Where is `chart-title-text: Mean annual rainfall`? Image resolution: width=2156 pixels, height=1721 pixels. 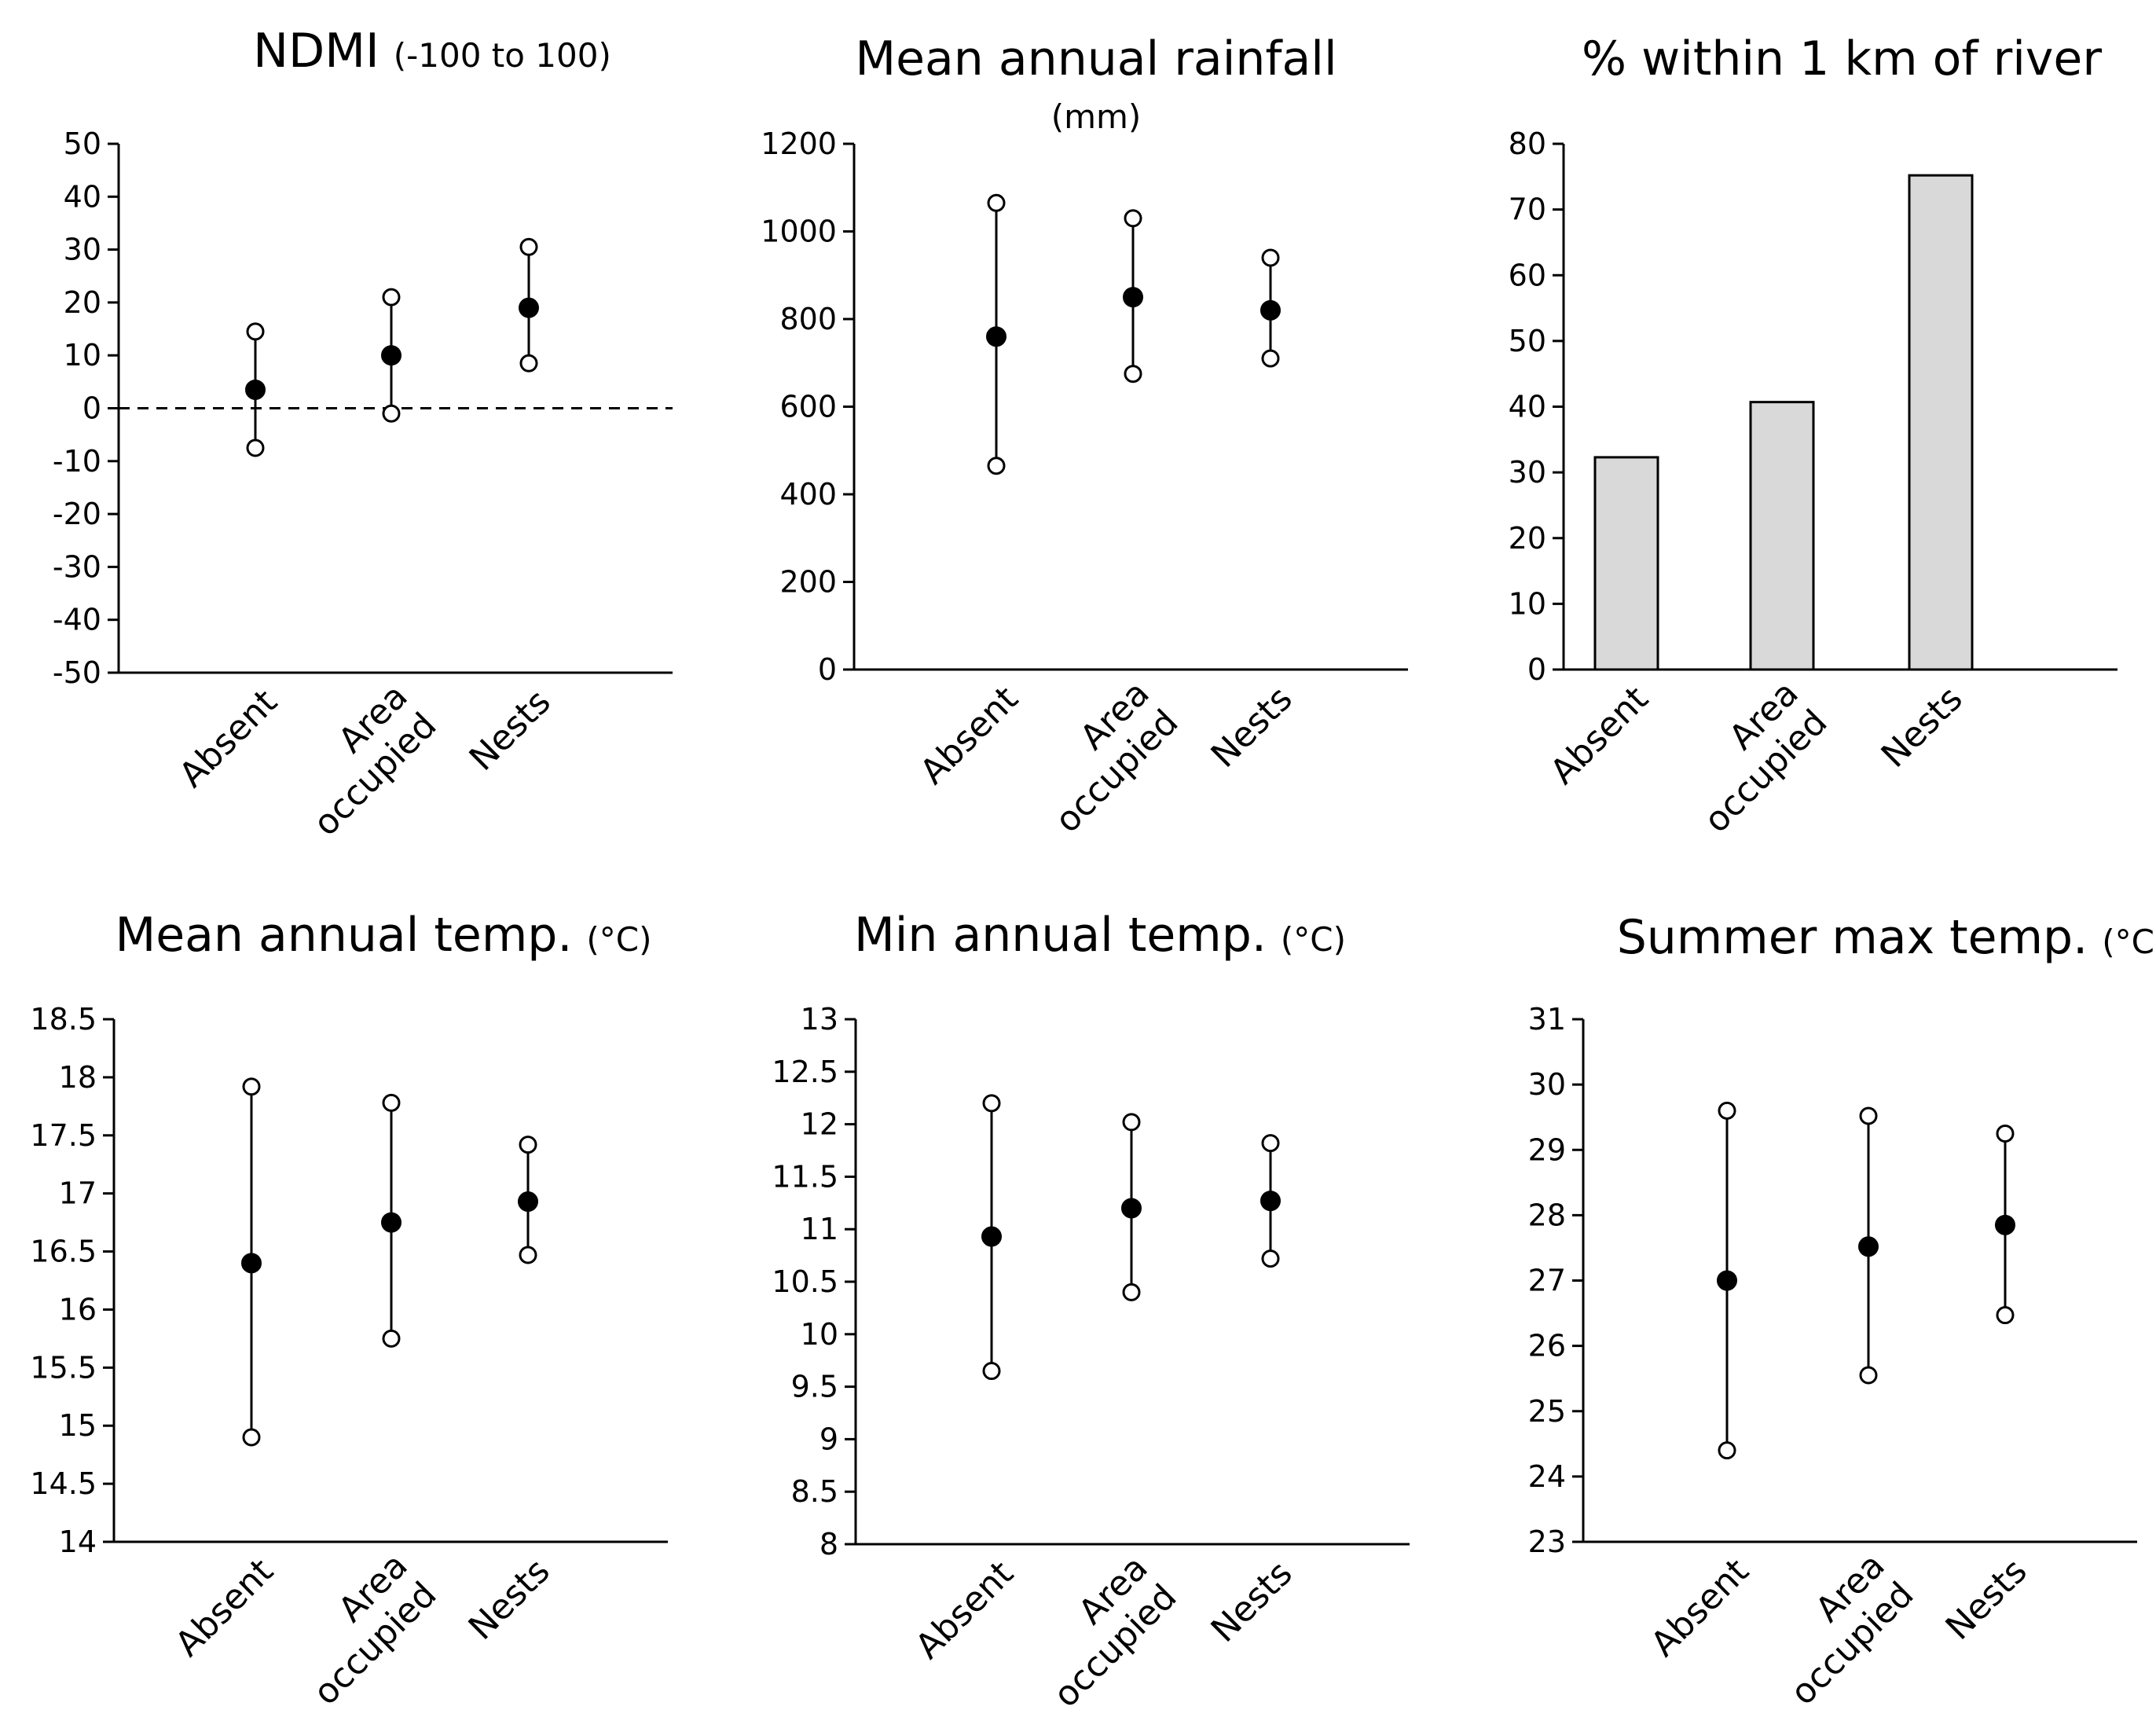
chart-title-text: Mean annual rainfall is located at coordinates (1095, 59).